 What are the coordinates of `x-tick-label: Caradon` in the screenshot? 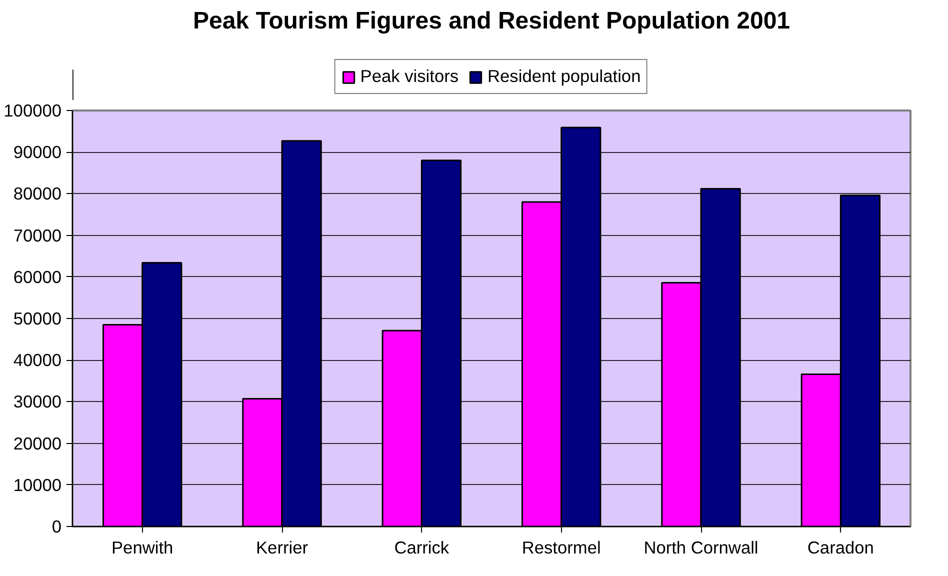 It's located at (840, 548).